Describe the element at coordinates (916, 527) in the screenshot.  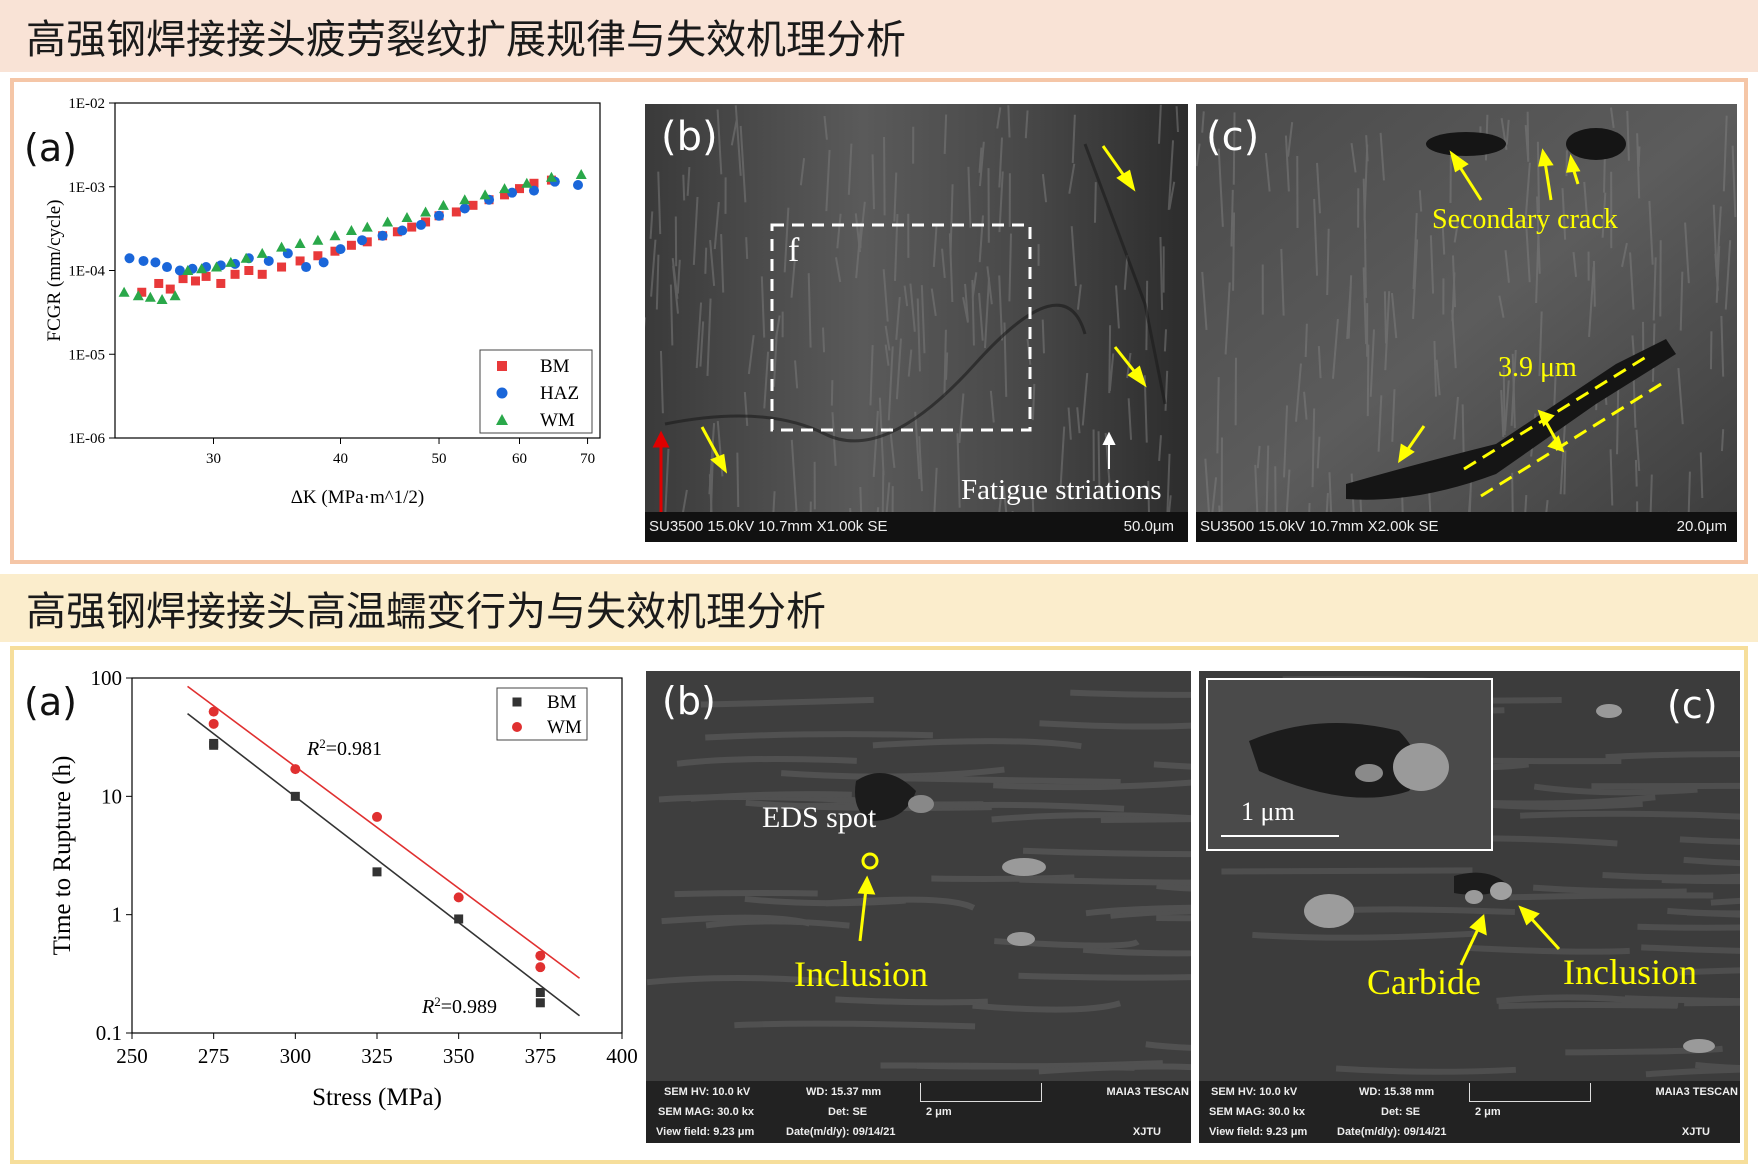
I see `sem-info-bar-b: SU3500 15.0kV 10.7mm X1.00k SE 50.0μm` at that location.